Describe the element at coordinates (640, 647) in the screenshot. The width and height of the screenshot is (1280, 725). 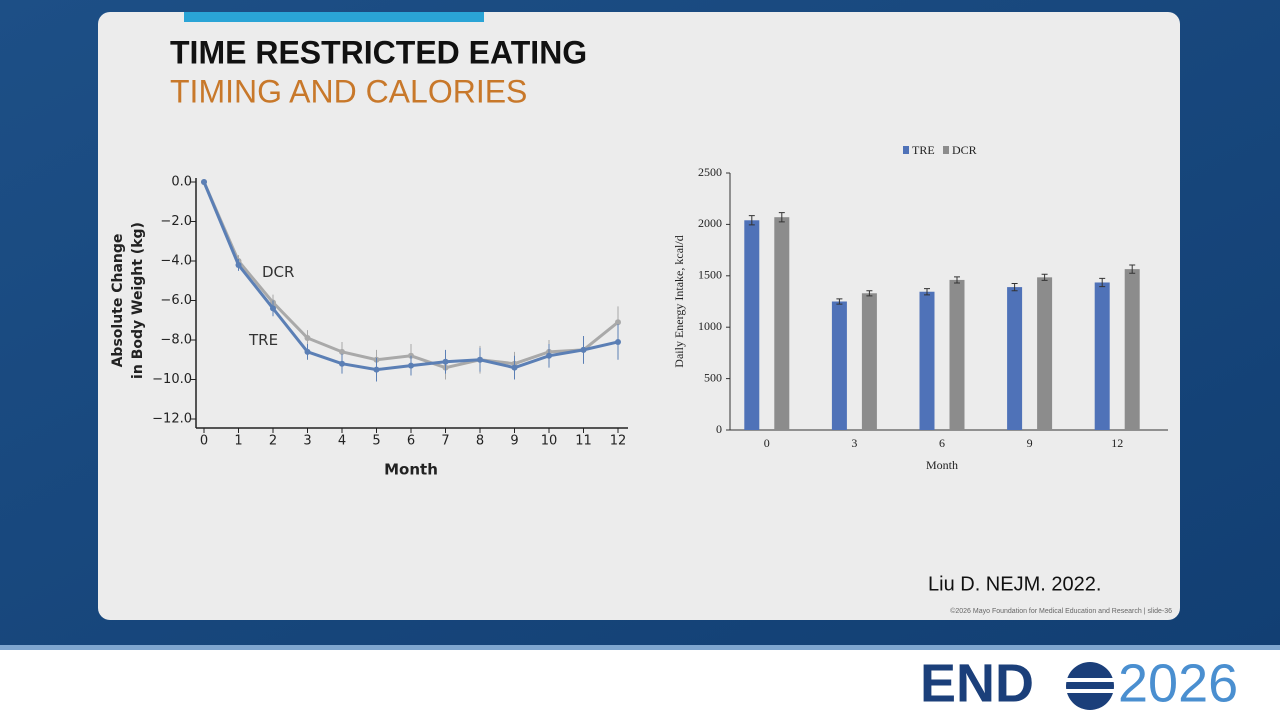
I see `footer-stripe` at that location.